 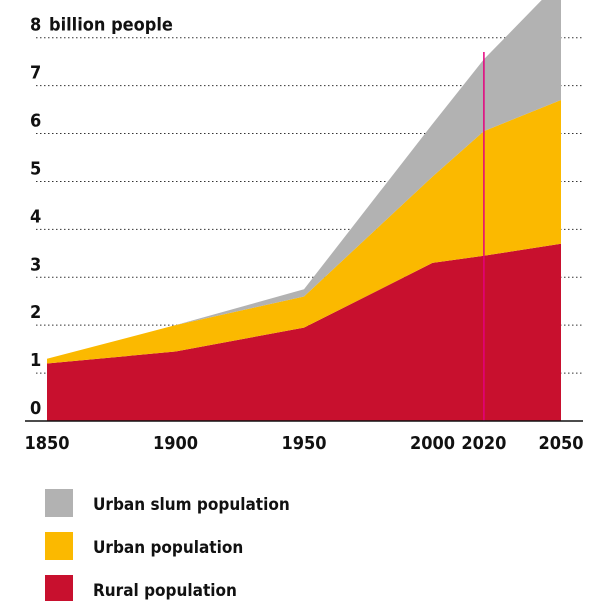 I want to click on legend-label: Urban population, so click(x=168, y=548).